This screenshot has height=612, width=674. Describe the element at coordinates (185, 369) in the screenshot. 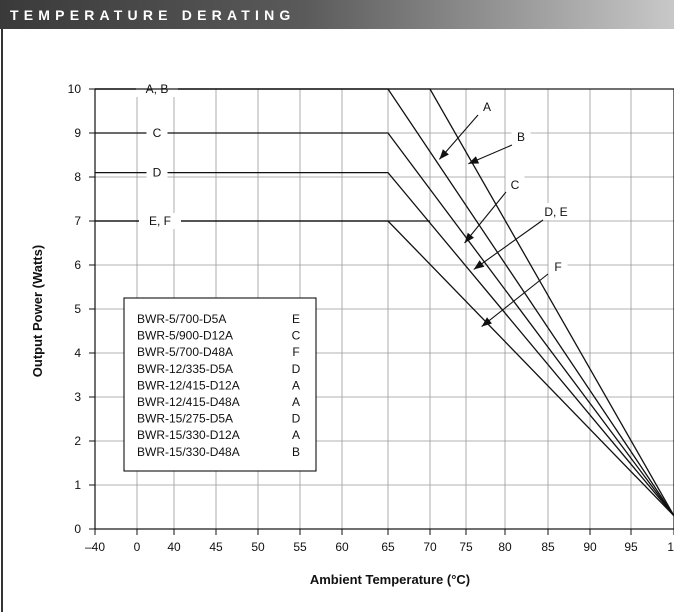

I see `legend-model: BWR-12/335-D5A` at that location.